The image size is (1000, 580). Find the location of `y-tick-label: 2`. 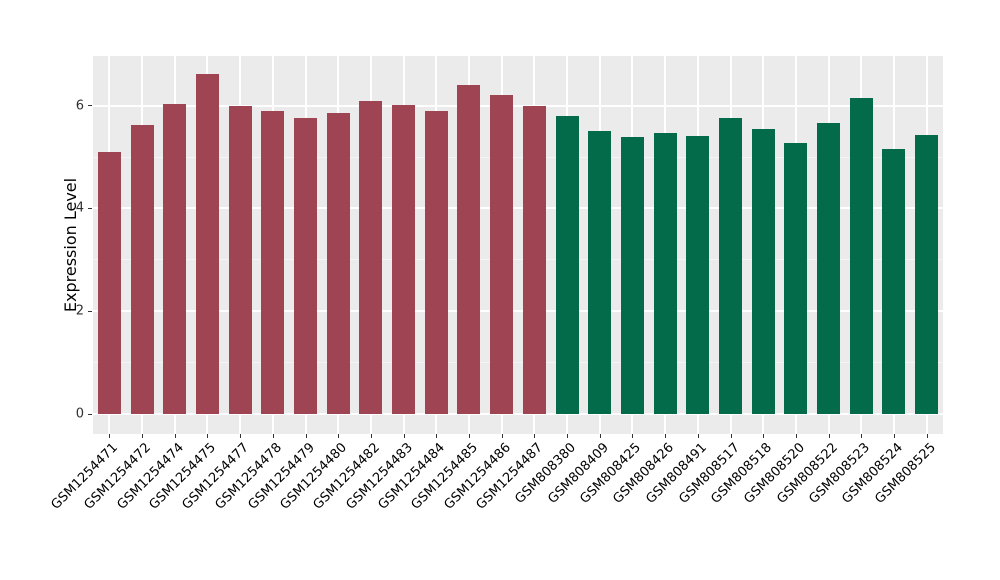

y-tick-label: 2 is located at coordinates (79, 311).